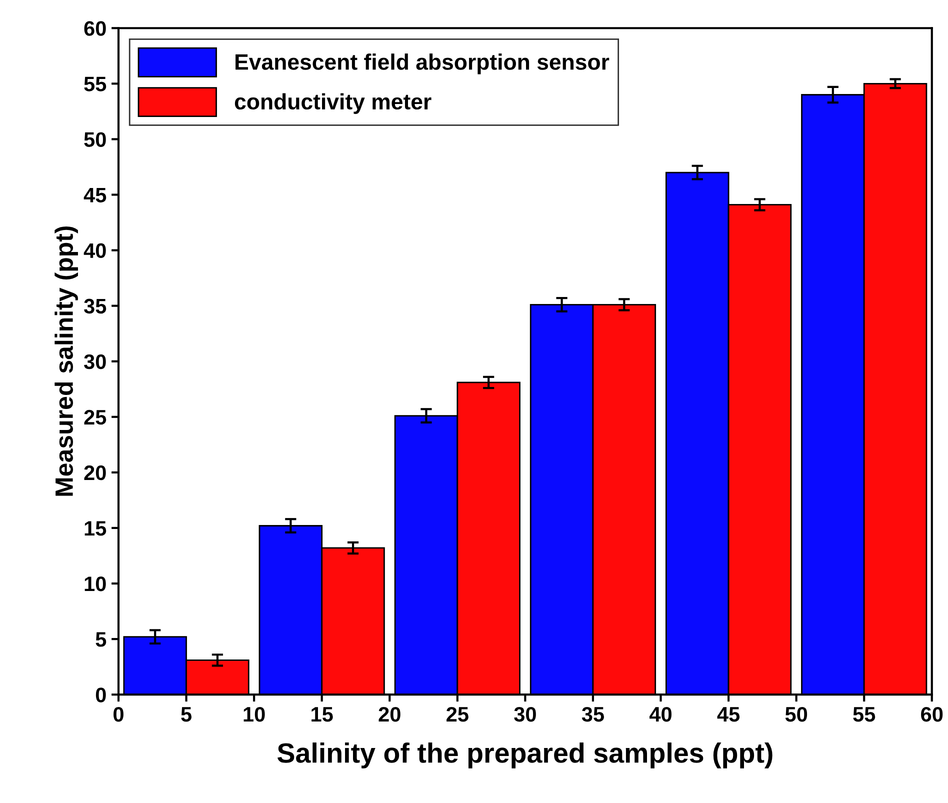 The width and height of the screenshot is (948, 803). I want to click on y-tick-label: 50, so click(95, 139).